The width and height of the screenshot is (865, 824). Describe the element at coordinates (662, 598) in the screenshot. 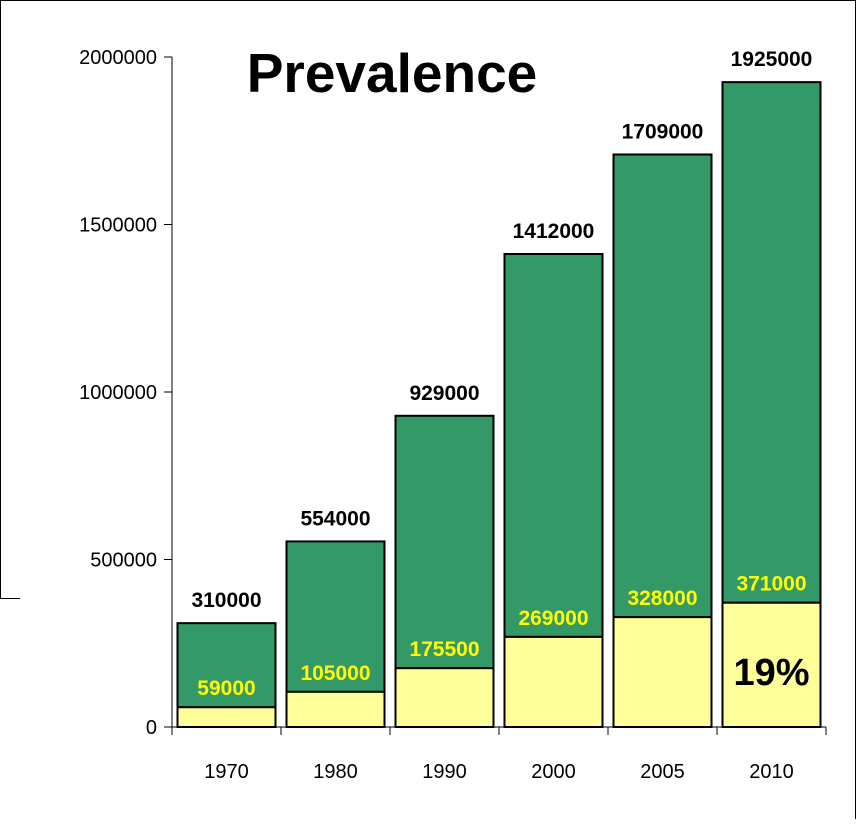

I see `bar-subset-label: 328000` at that location.